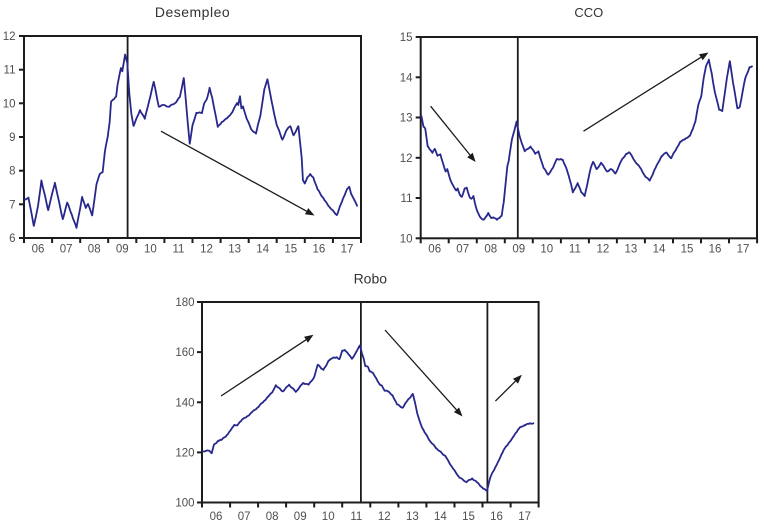 This screenshot has height=532, width=764. I want to click on svg-text: Desempleo, so click(192, 12).